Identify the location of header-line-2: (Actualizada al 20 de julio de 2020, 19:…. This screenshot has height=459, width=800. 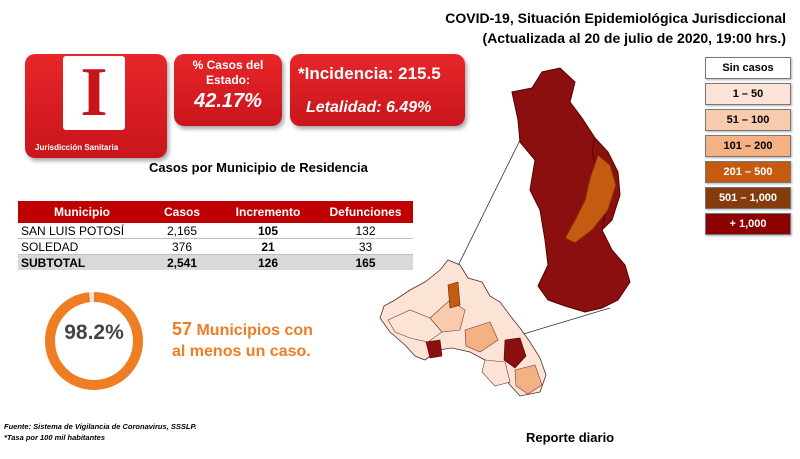
(634, 38).